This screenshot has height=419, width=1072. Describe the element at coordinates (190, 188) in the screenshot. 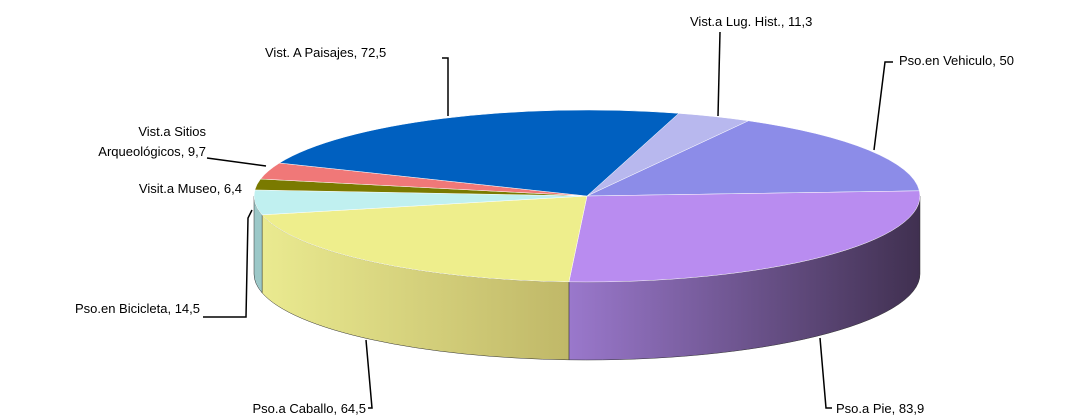

I see `data-label: Visit.a Museo, 6,4` at that location.